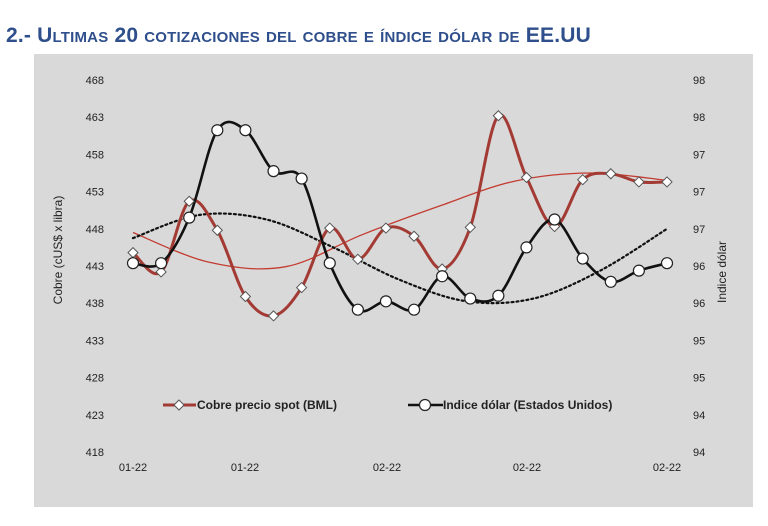 This screenshot has height=526, width=768. Describe the element at coordinates (95, 341) in the screenshot. I see `y-tick-label: 433` at that location.